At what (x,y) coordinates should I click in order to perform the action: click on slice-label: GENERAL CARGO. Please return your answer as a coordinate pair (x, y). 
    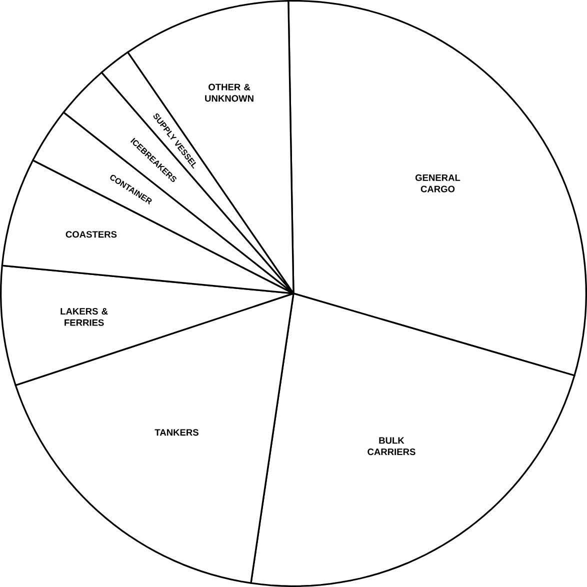
    Looking at the image, I should click on (437, 183).